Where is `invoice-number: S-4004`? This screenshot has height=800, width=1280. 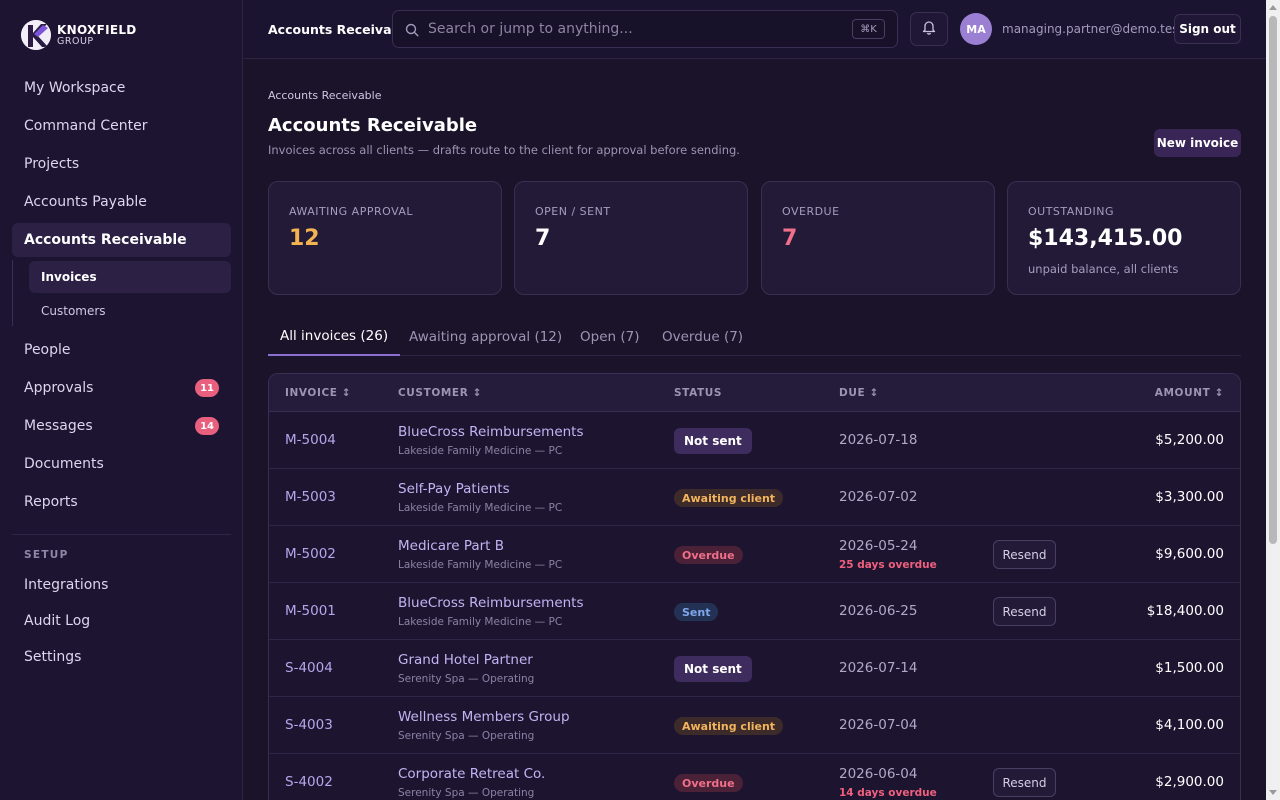
invoice-number: S-4004 is located at coordinates (309, 668).